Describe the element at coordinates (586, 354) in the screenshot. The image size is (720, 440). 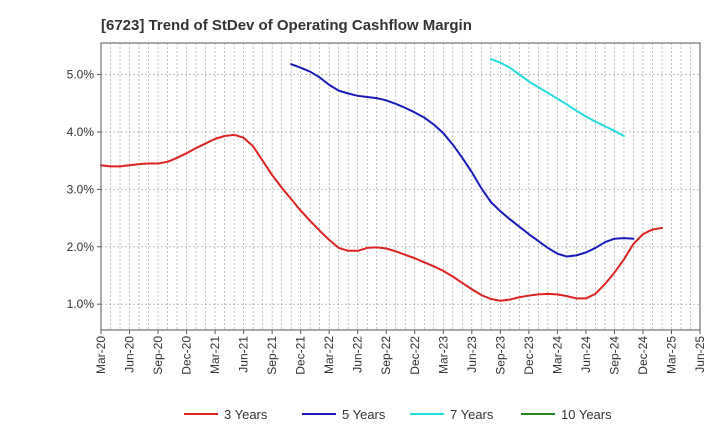
I see `x-tick-label: Jun-24` at that location.